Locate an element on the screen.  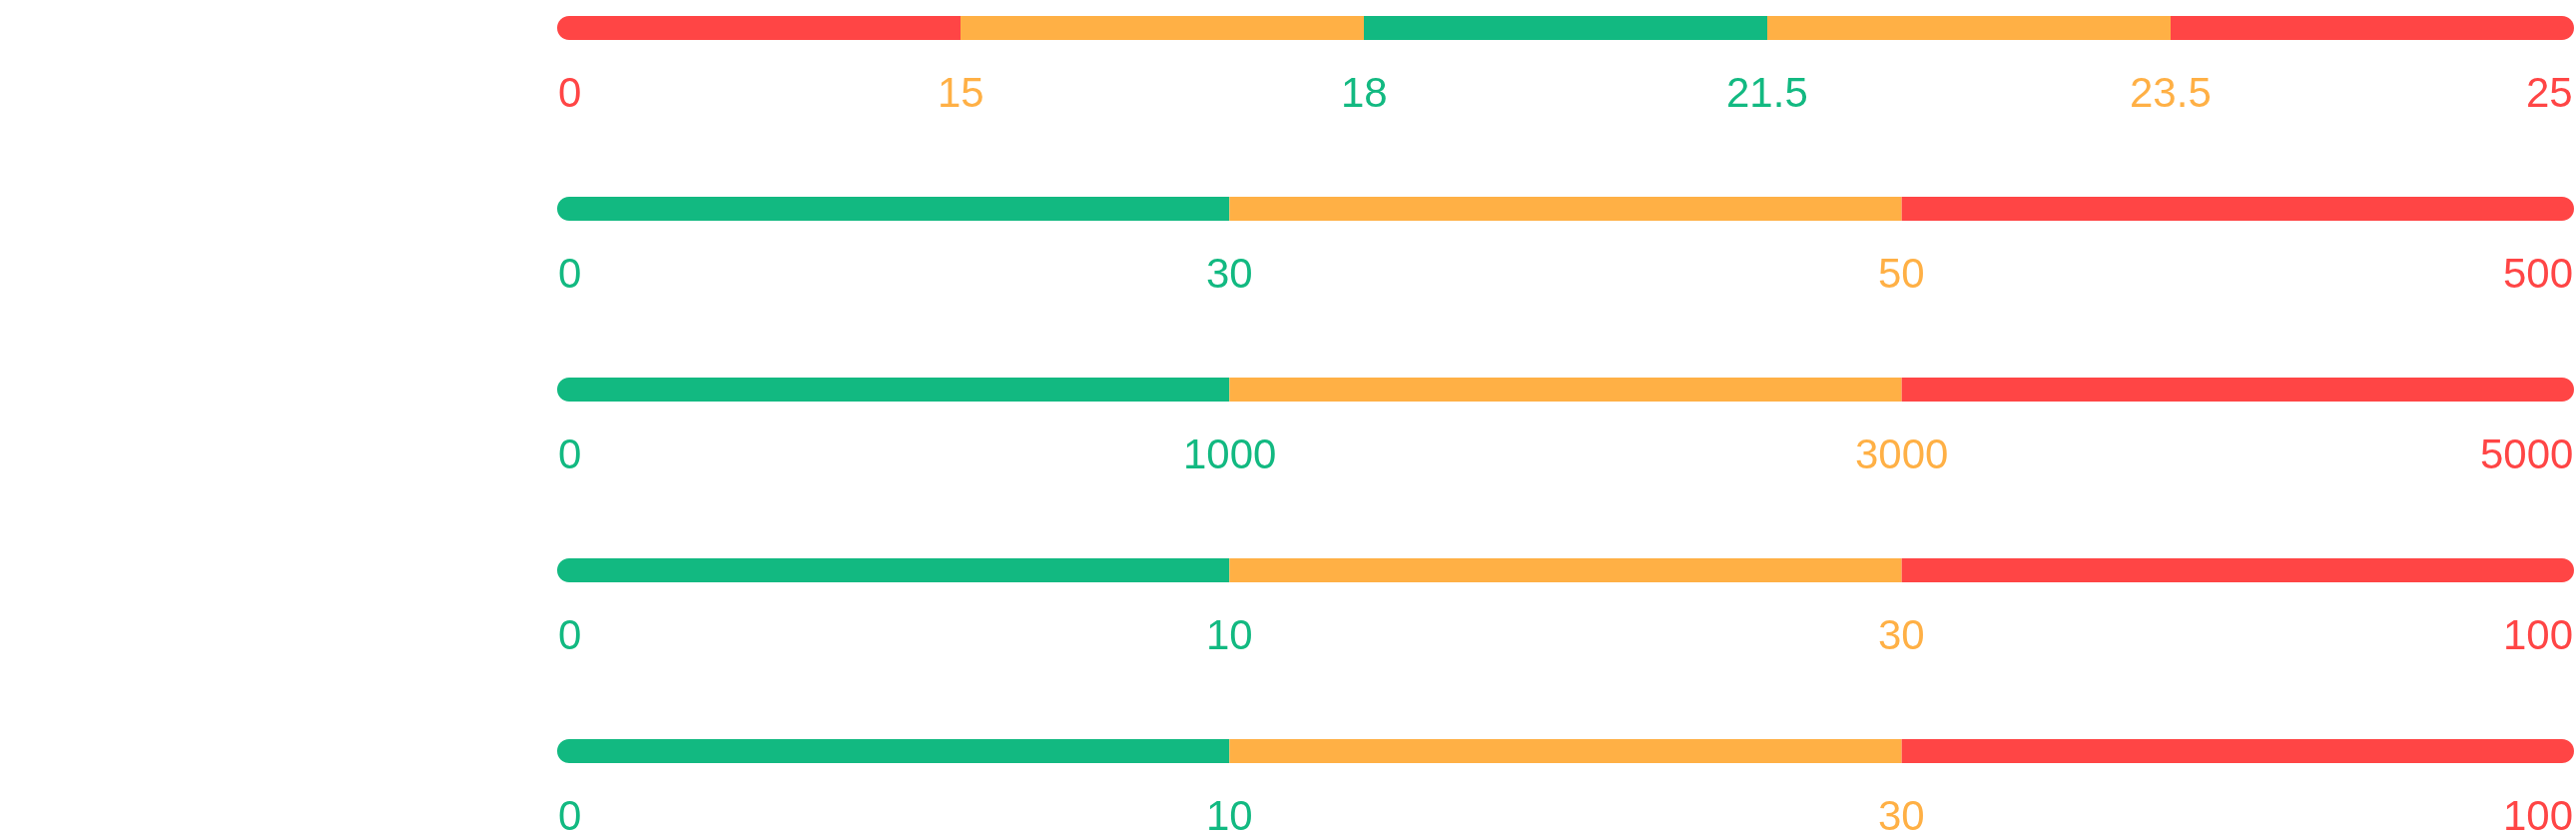
data-label: 18 is located at coordinates (1364, 93).